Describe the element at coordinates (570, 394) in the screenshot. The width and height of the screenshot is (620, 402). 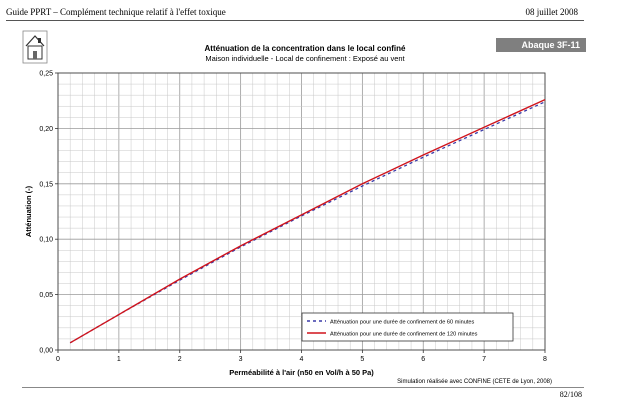
I see `page-number: 82/108` at that location.